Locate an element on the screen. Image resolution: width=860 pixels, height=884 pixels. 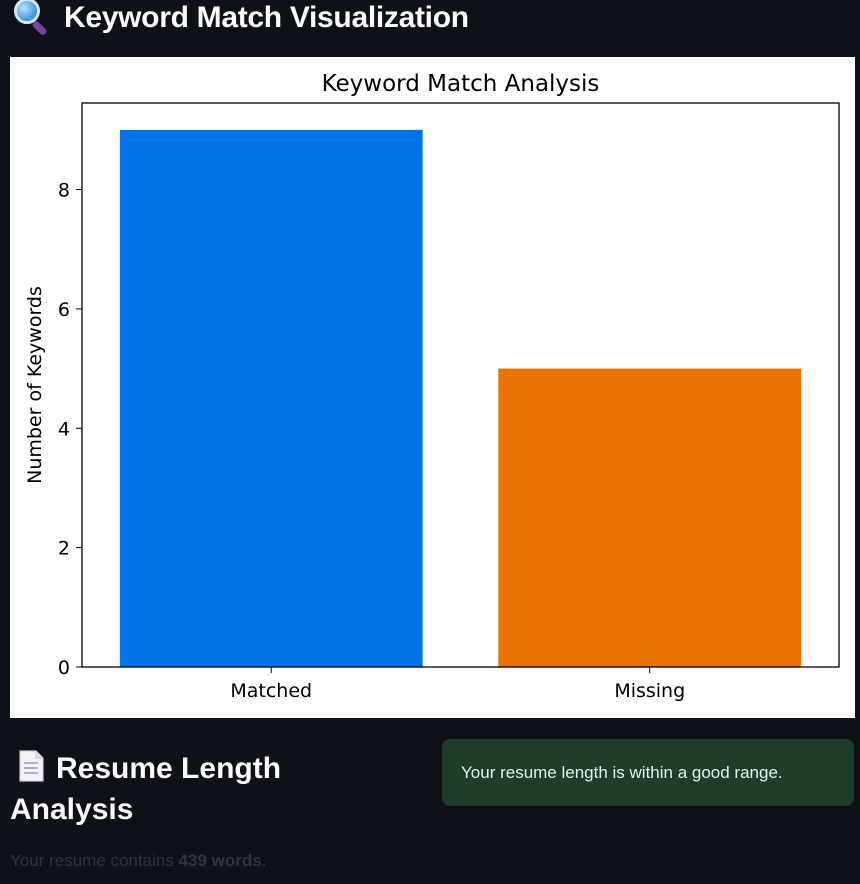
keyword-section-title: Keyword Match Visualization is located at coordinates (240, 19).